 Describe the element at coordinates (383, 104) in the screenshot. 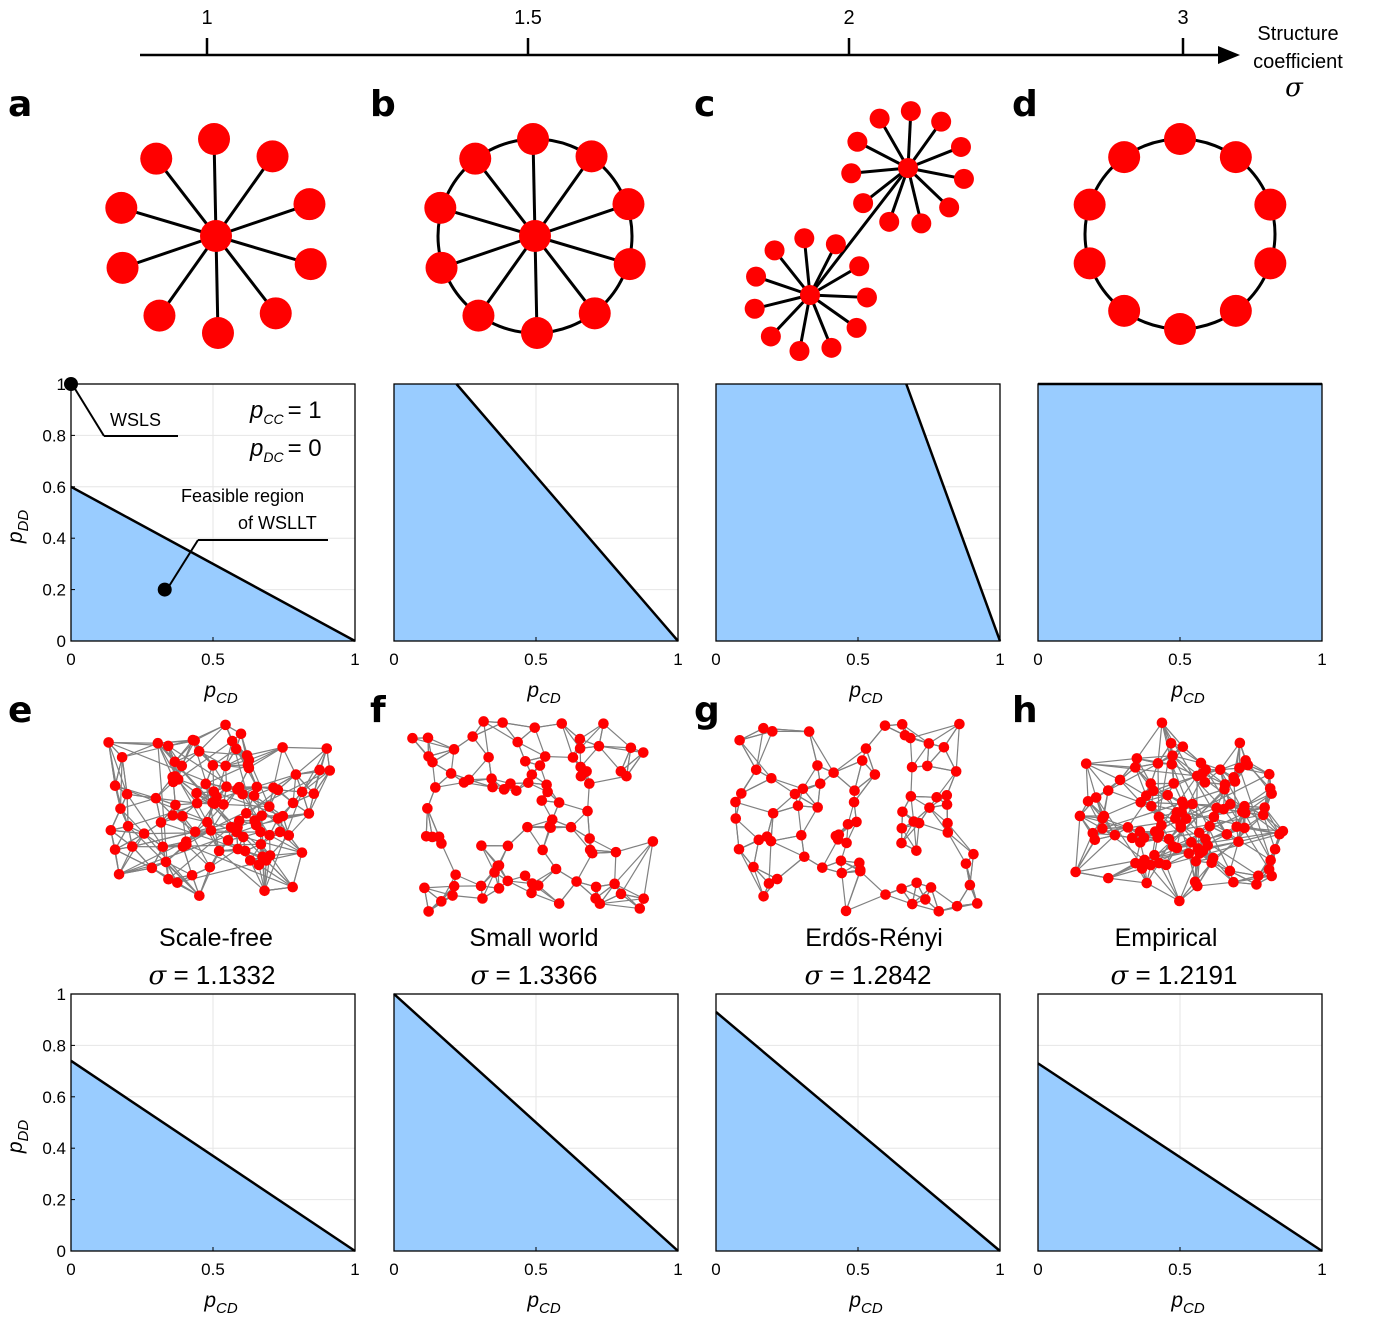

I see `panel-letter-b: b` at that location.